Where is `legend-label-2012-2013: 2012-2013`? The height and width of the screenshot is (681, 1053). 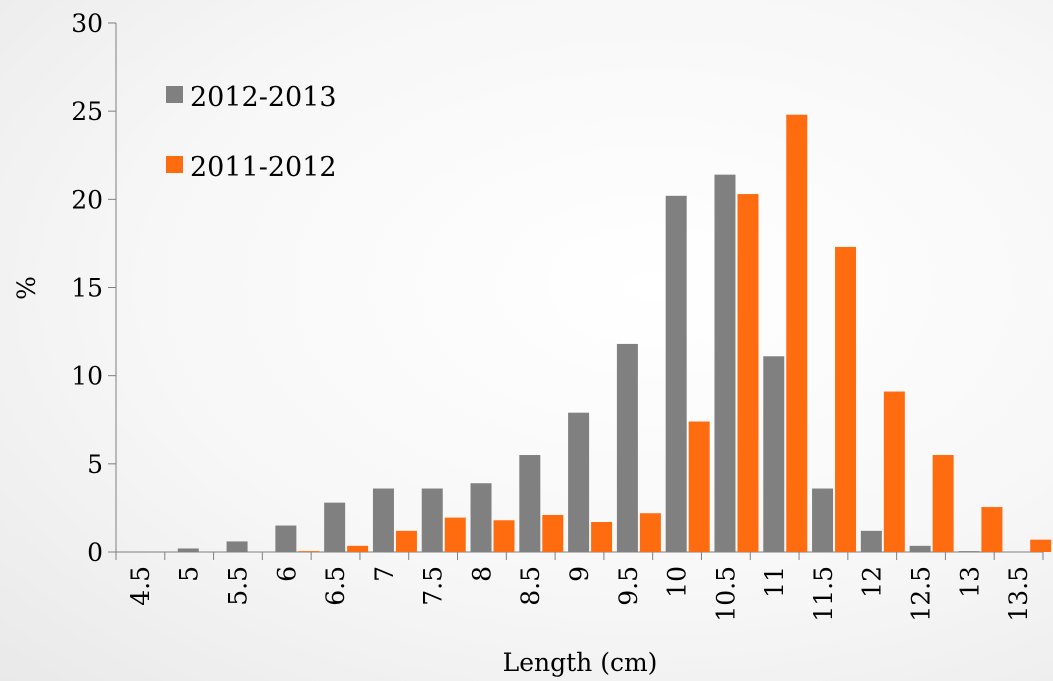 legend-label-2012-2013: 2012-2013 is located at coordinates (263, 97).